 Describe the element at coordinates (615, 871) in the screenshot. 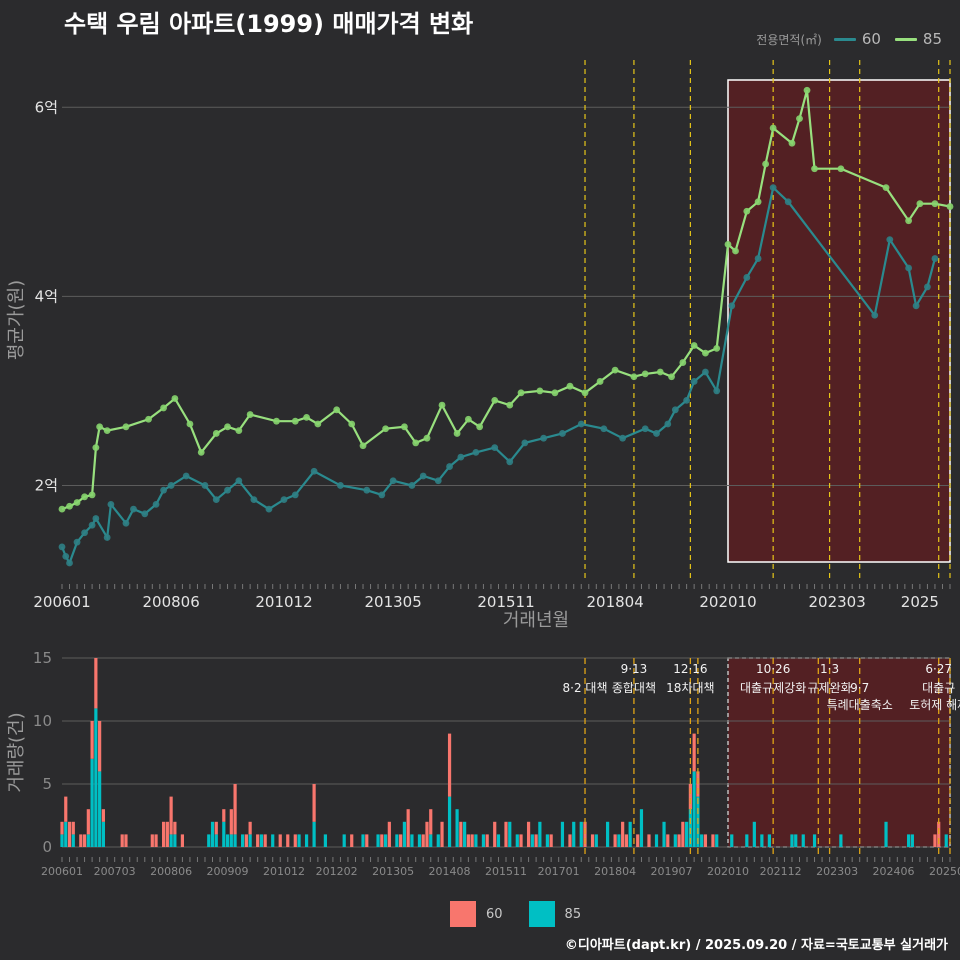

I see `volume-x-tick-label: 201804` at that location.